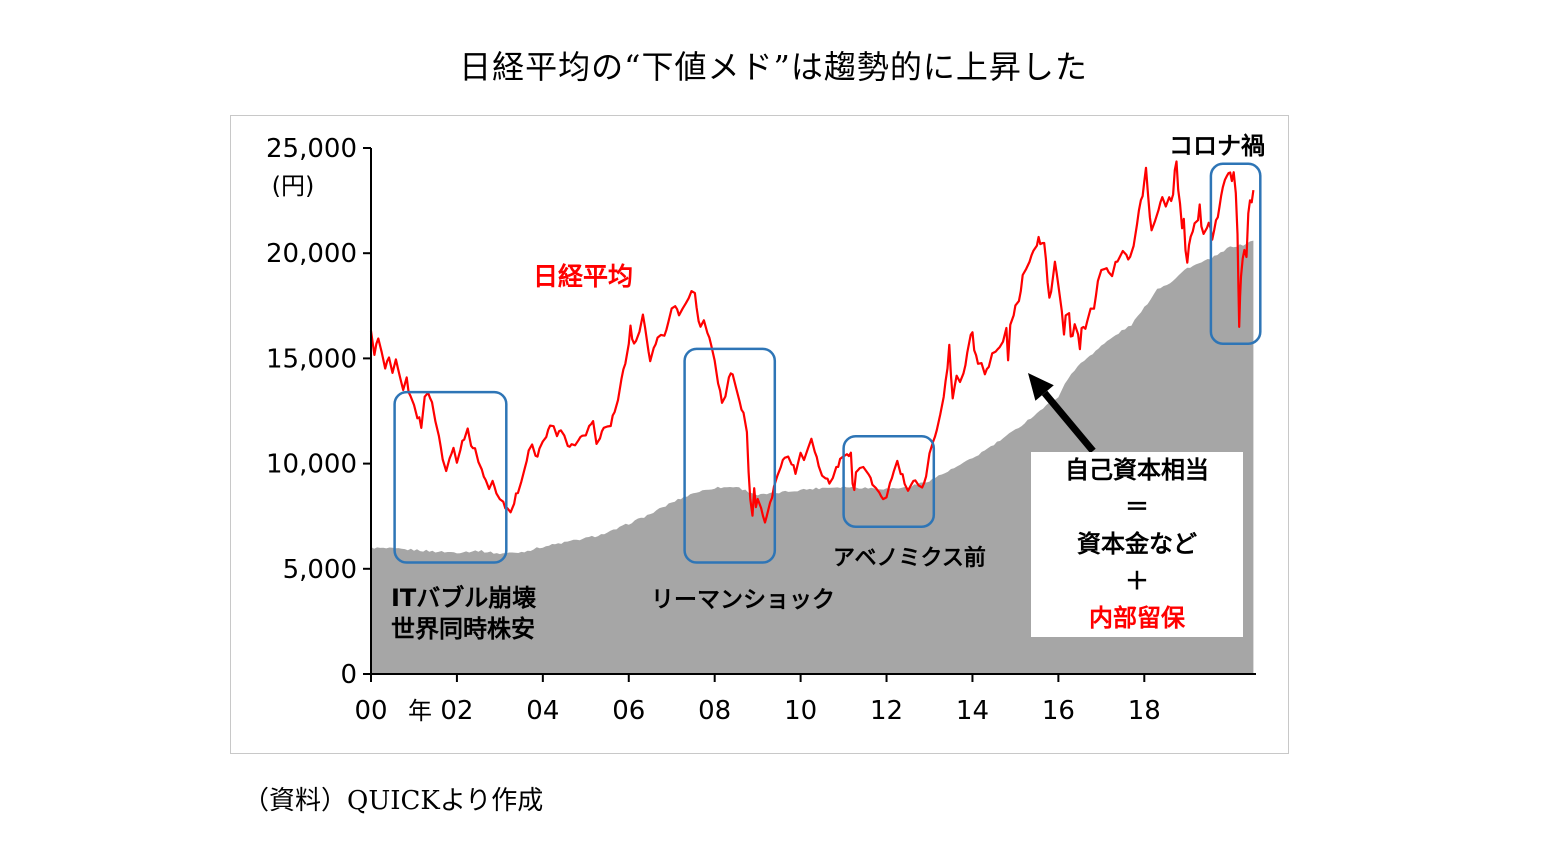 Image resolution: width=1547 pixels, height=865 pixels. Describe the element at coordinates (311, 359) in the screenshot. I see `y-tick-label: 15,000` at that location.